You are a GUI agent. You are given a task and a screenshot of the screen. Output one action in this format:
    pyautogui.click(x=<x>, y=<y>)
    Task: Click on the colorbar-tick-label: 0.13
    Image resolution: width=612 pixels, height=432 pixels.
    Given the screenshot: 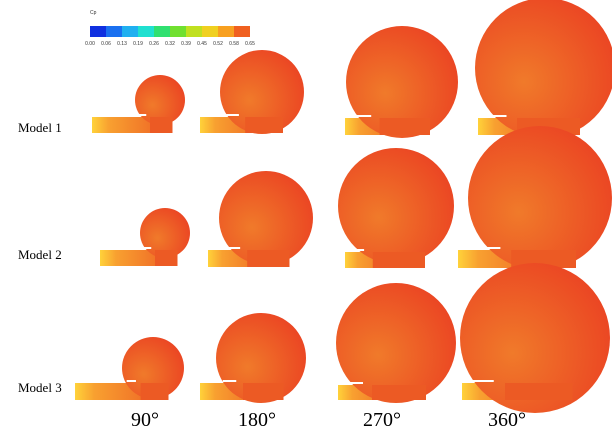 What is the action you would take?
    pyautogui.click(x=122, y=44)
    